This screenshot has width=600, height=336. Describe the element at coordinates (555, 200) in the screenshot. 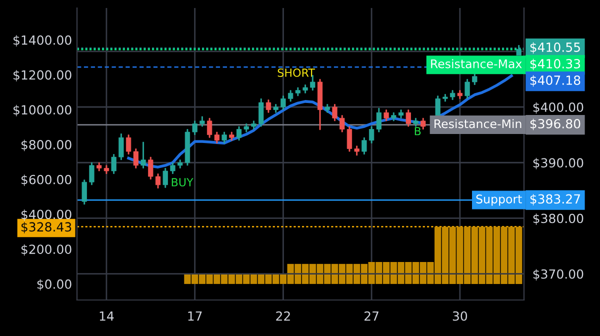

I see `text: $383.27` at that location.